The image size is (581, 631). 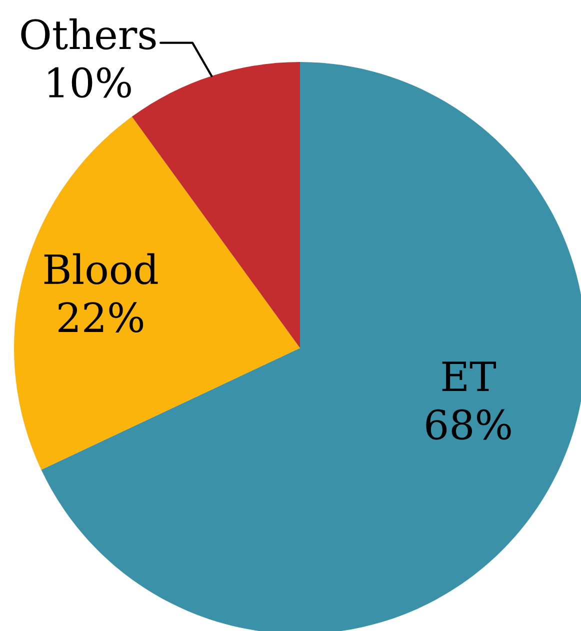 I want to click on slice-label: ET, so click(x=469, y=377).